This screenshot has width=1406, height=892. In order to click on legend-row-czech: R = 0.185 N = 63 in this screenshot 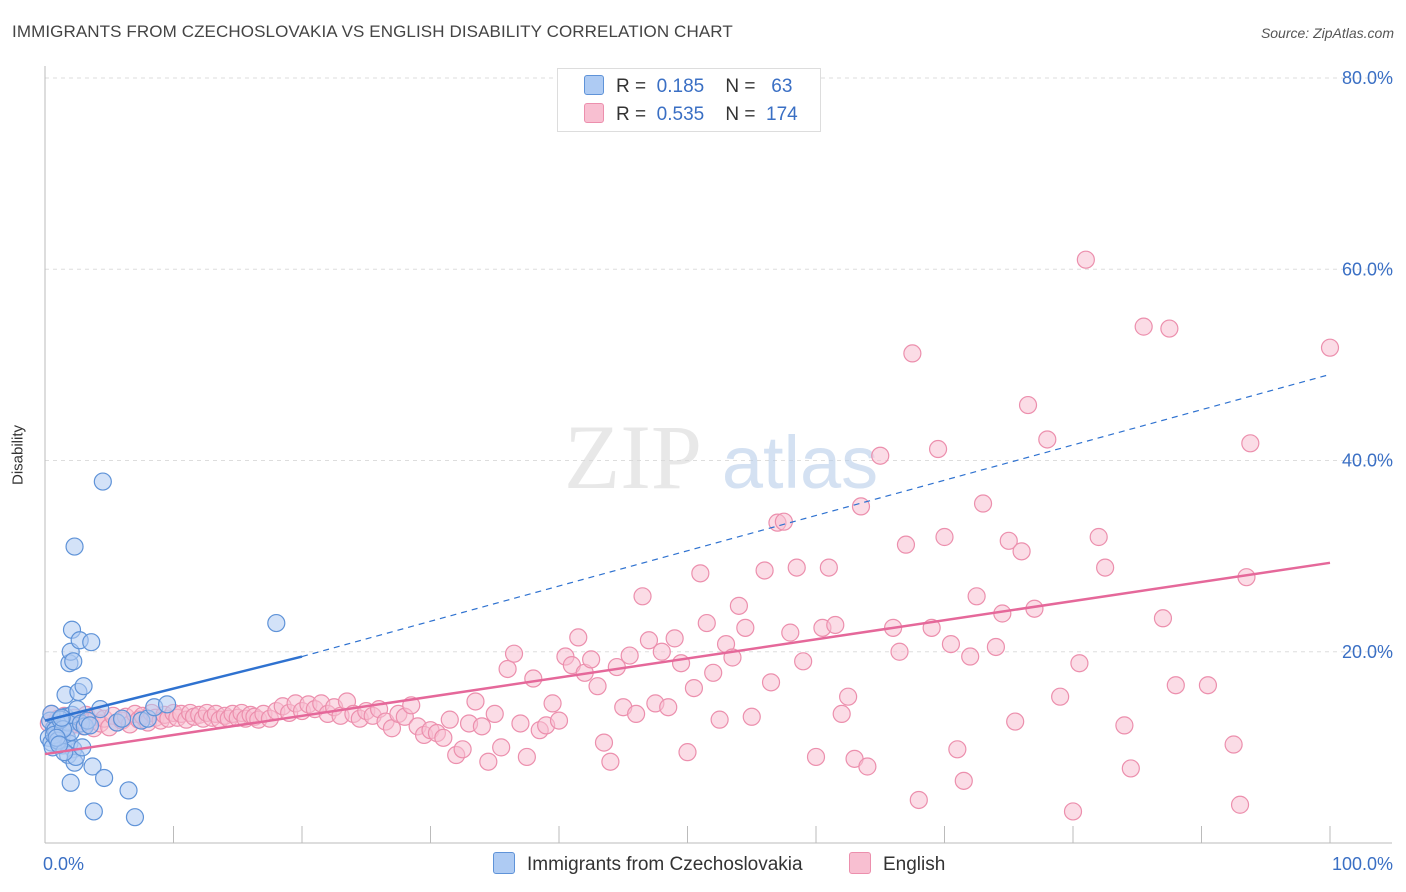, I will do `click(688, 86)`.